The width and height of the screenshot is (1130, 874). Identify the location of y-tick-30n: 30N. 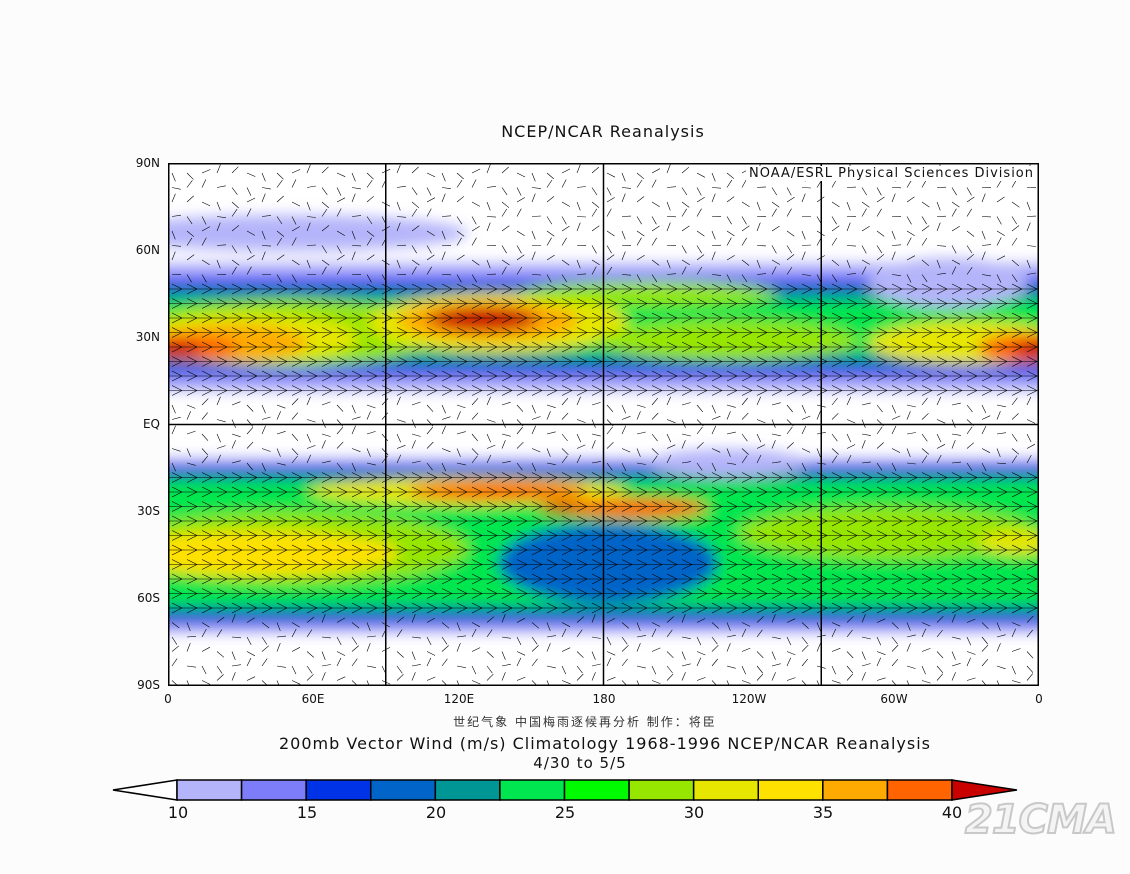
(147, 337).